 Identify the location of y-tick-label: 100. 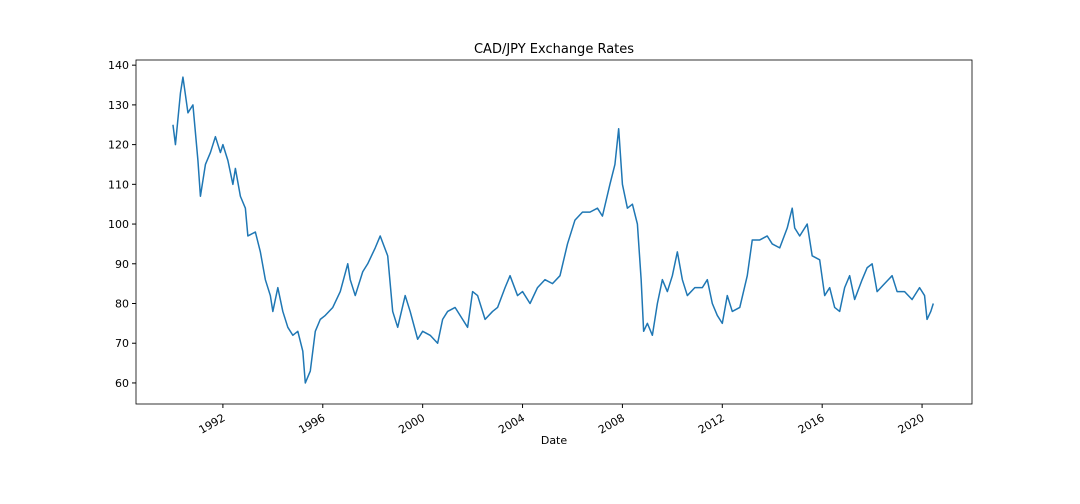
(118, 224).